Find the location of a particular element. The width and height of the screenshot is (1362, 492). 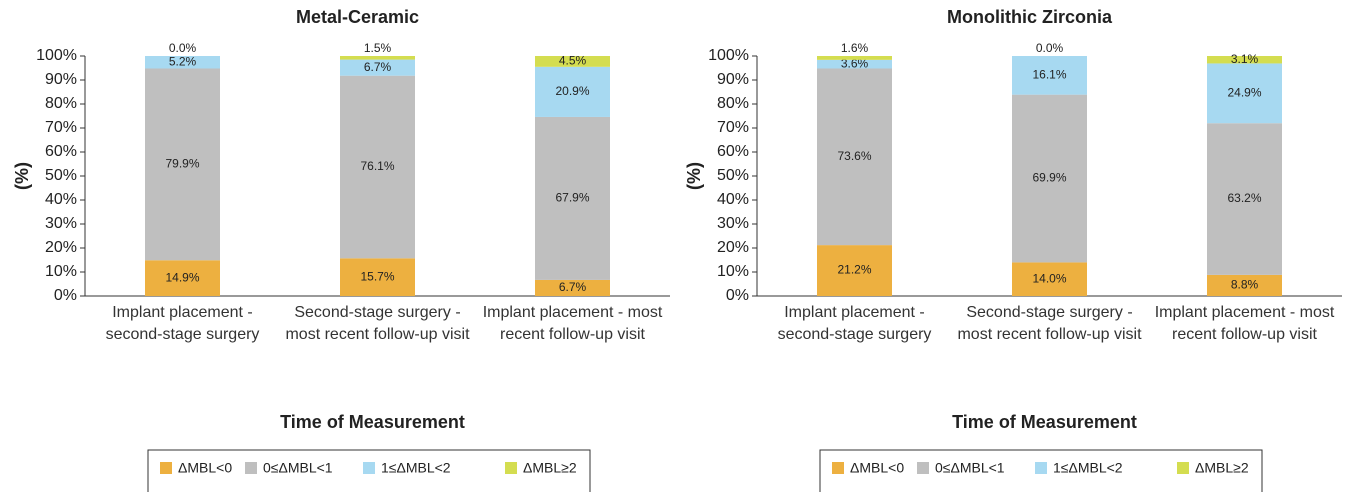

value-label: 4.5% is located at coordinates (573, 61).